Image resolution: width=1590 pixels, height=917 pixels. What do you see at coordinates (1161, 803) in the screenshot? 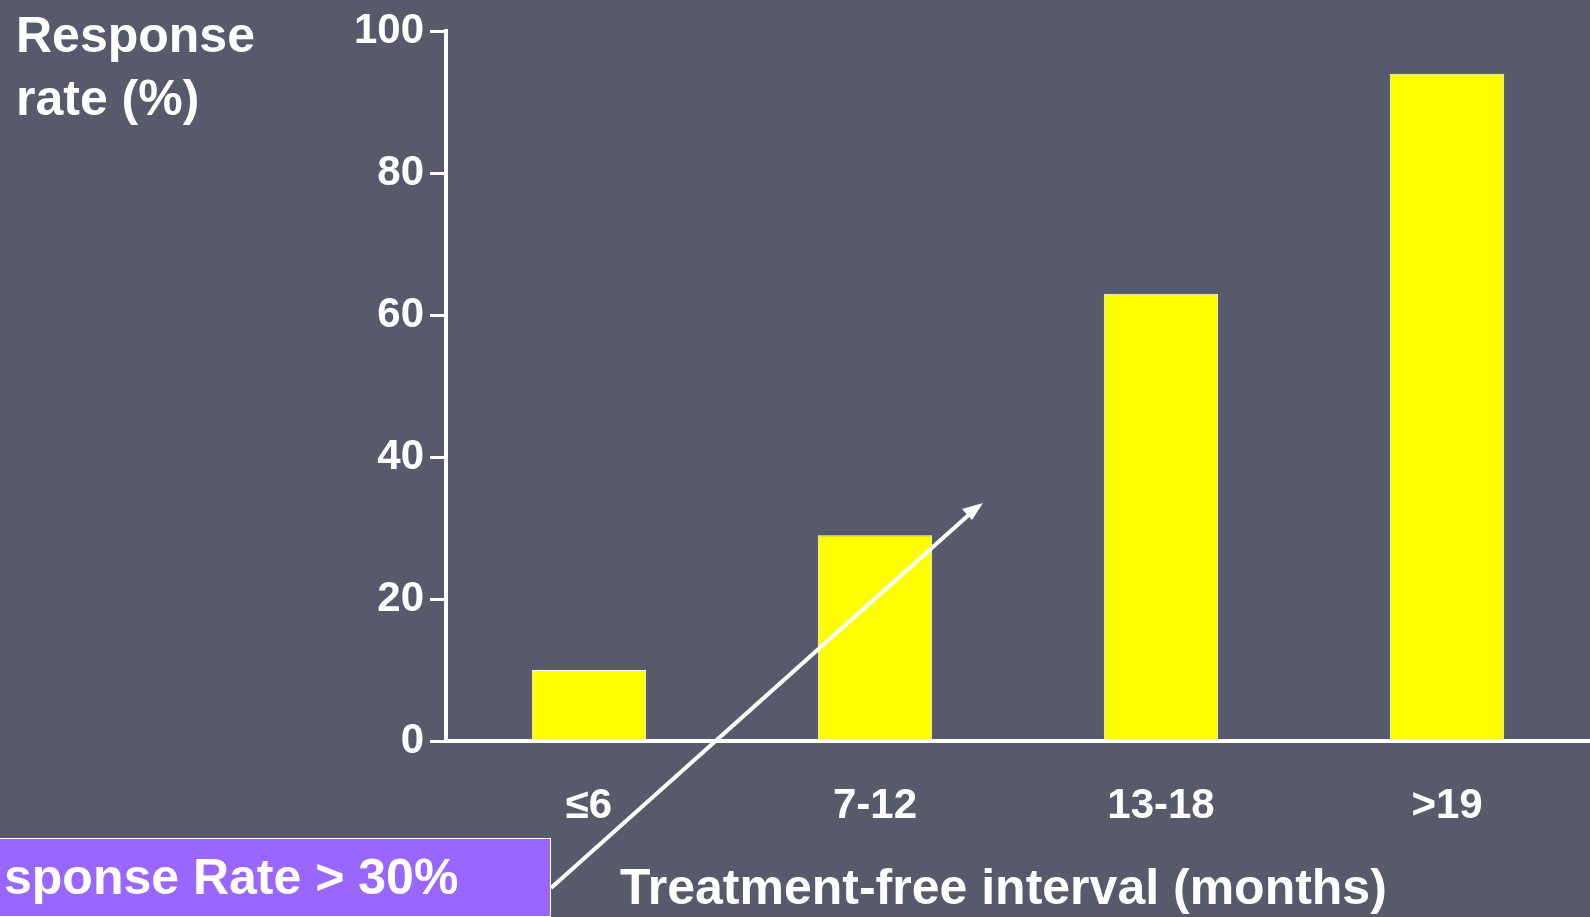
I see `x-tick-label: 13-18` at bounding box center [1161, 803].